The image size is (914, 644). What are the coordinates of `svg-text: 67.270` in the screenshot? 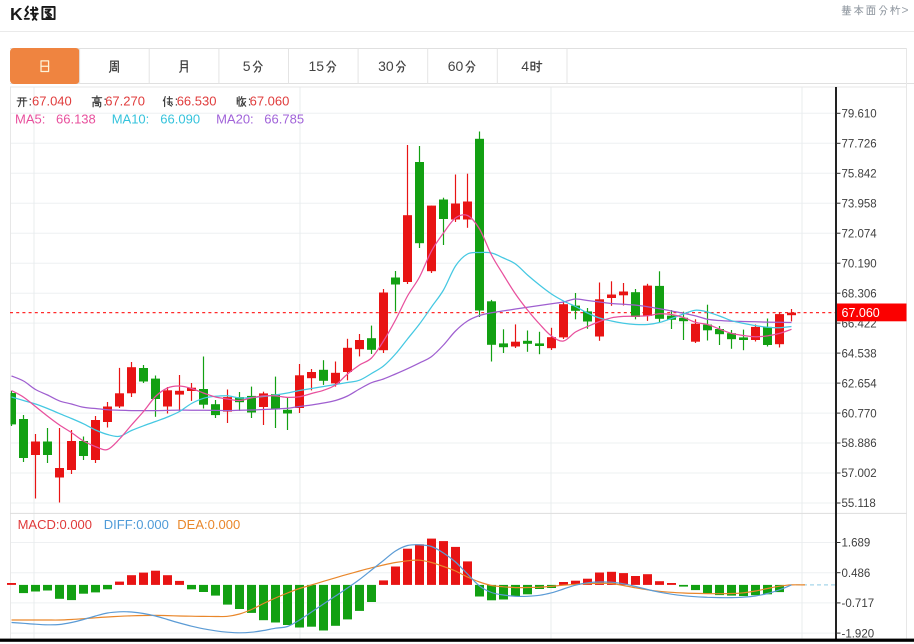 It's located at (125, 101).